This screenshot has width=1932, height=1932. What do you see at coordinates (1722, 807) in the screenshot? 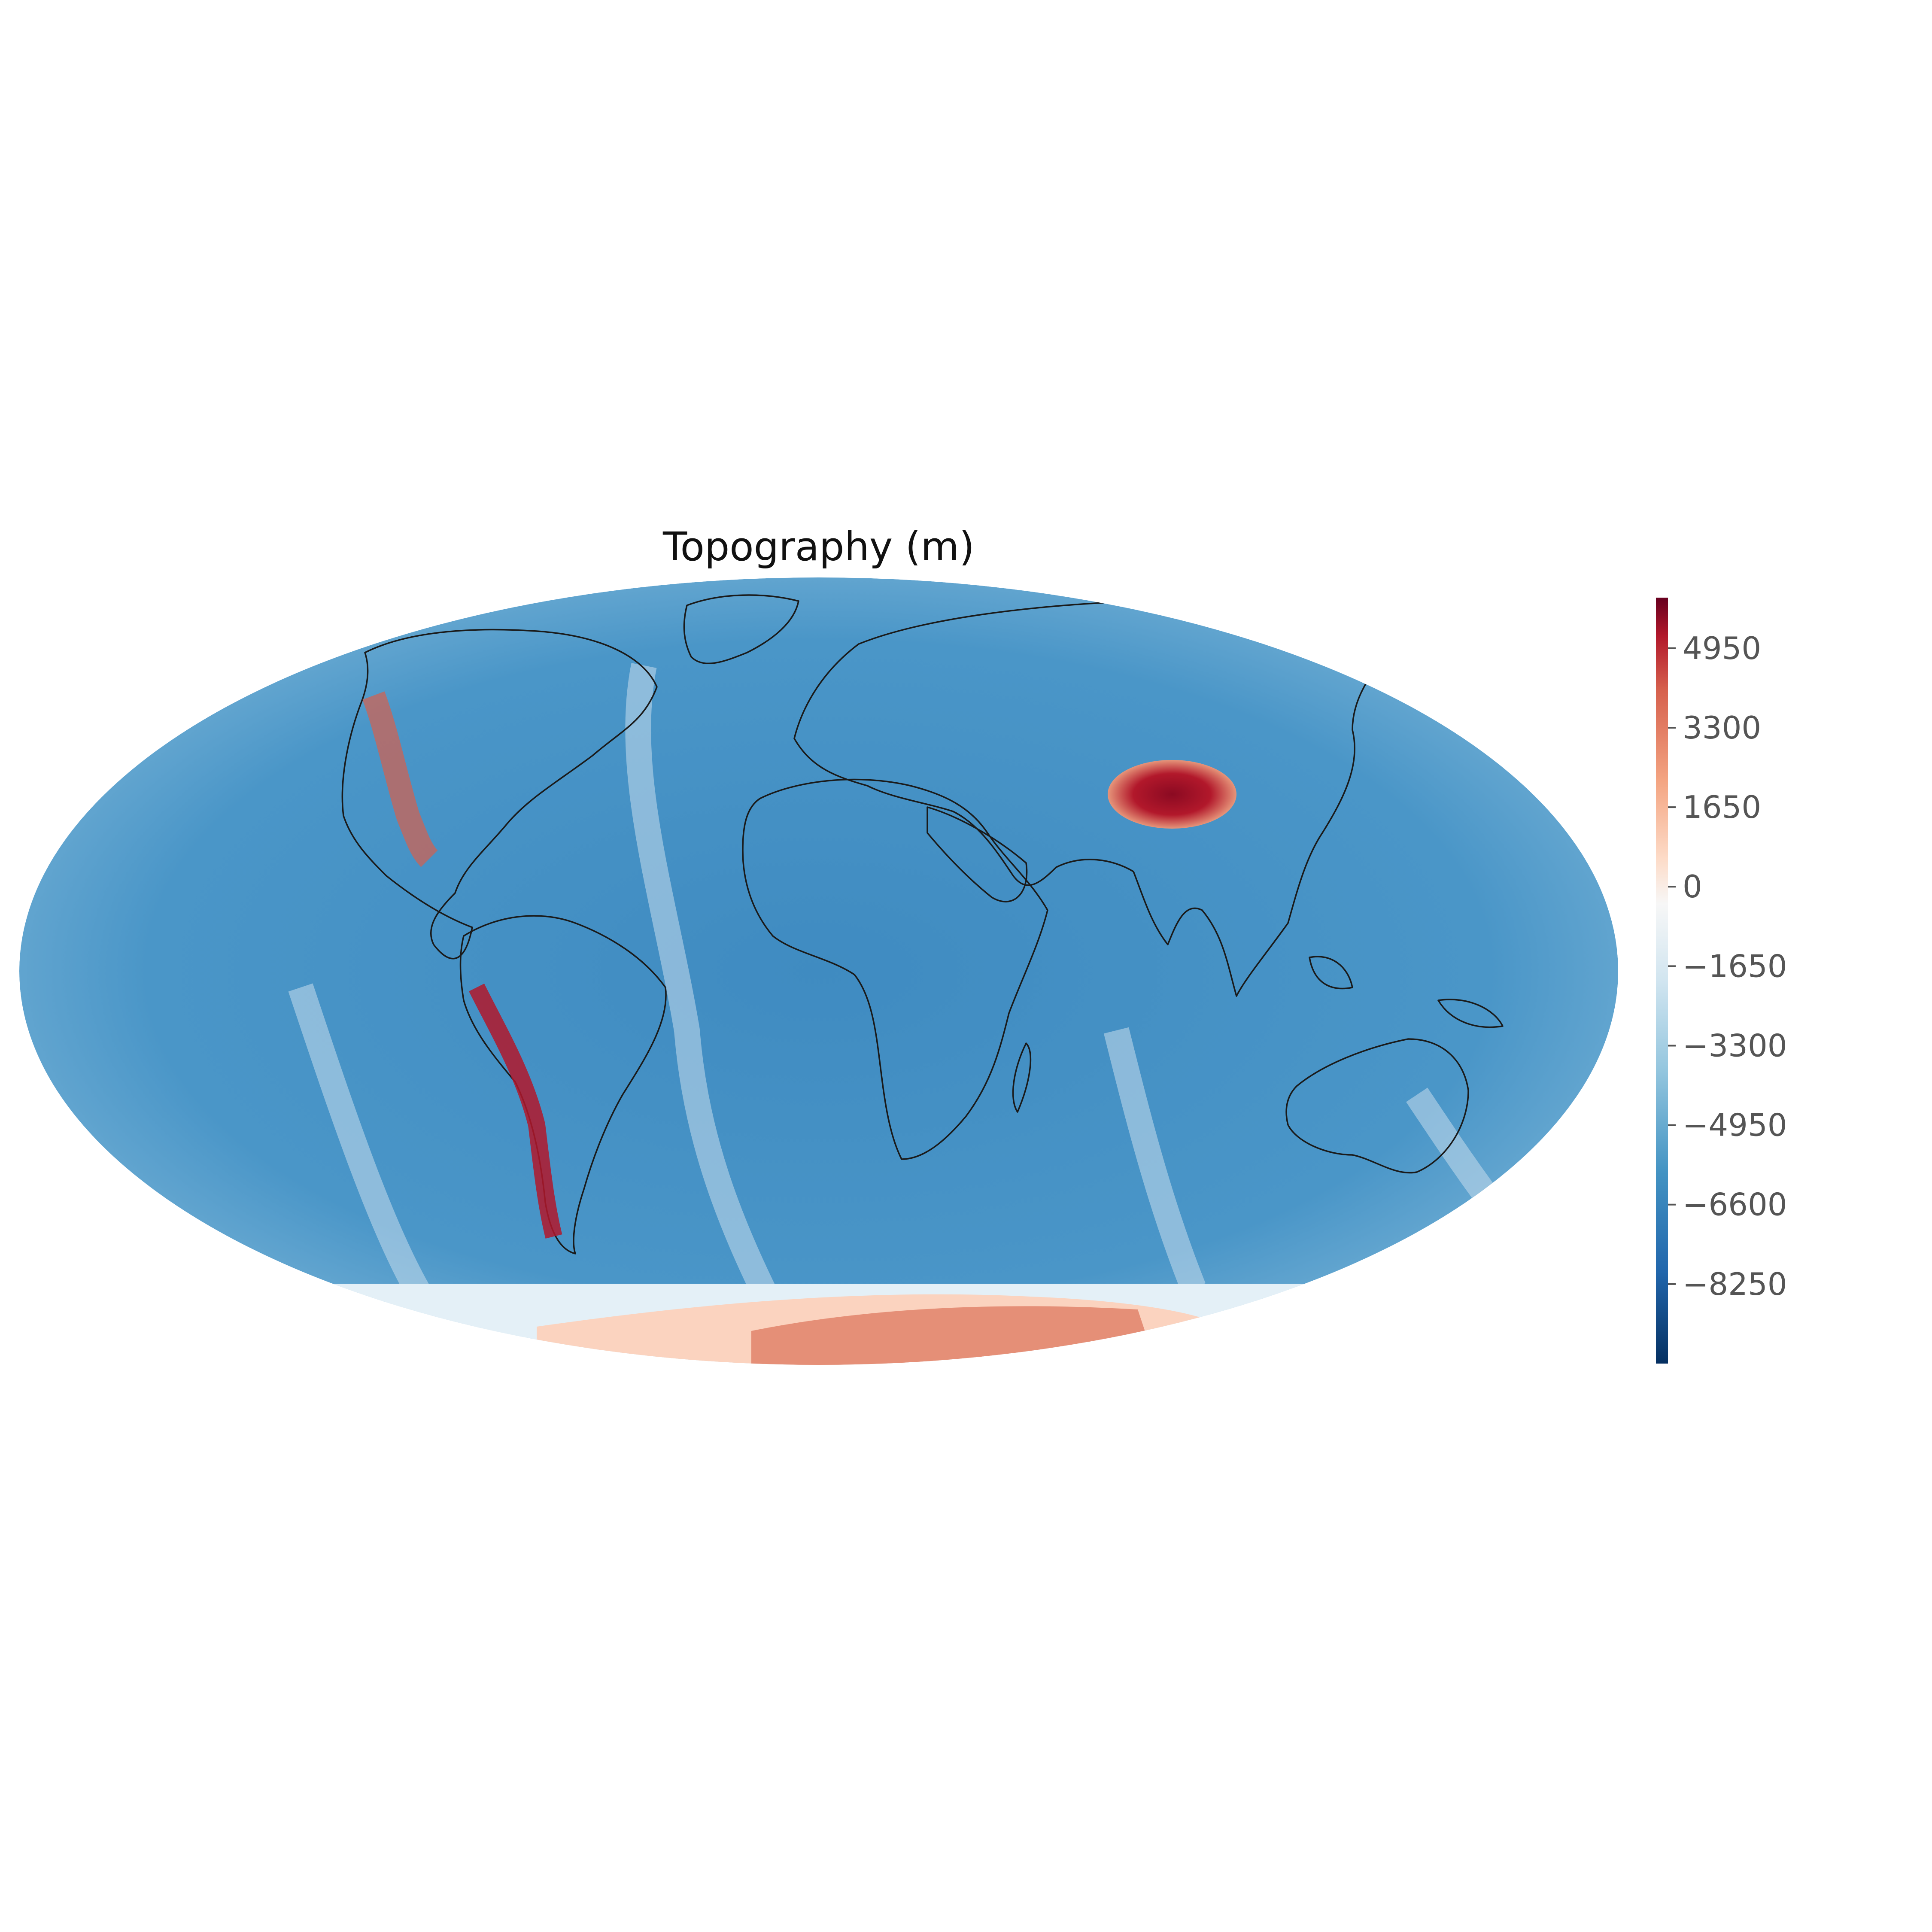
I see `colorbar-tick-label: 1650` at bounding box center [1722, 807].